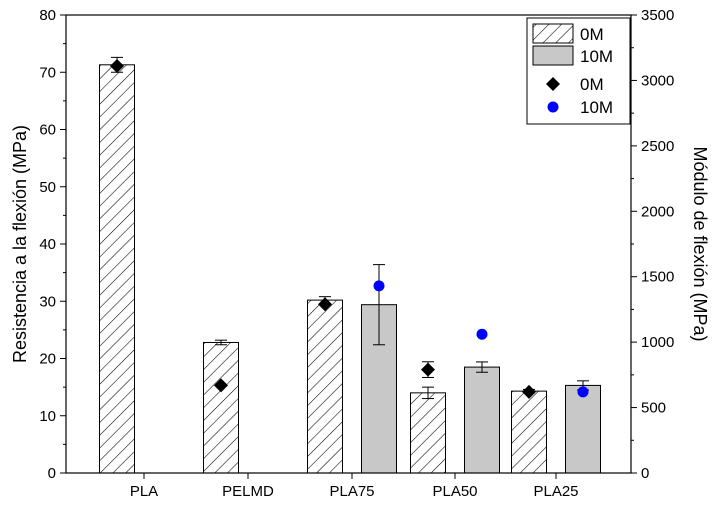 This screenshot has height=506, width=720. What do you see at coordinates (117, 66) in the screenshot?
I see `point-0m-pla` at bounding box center [117, 66].